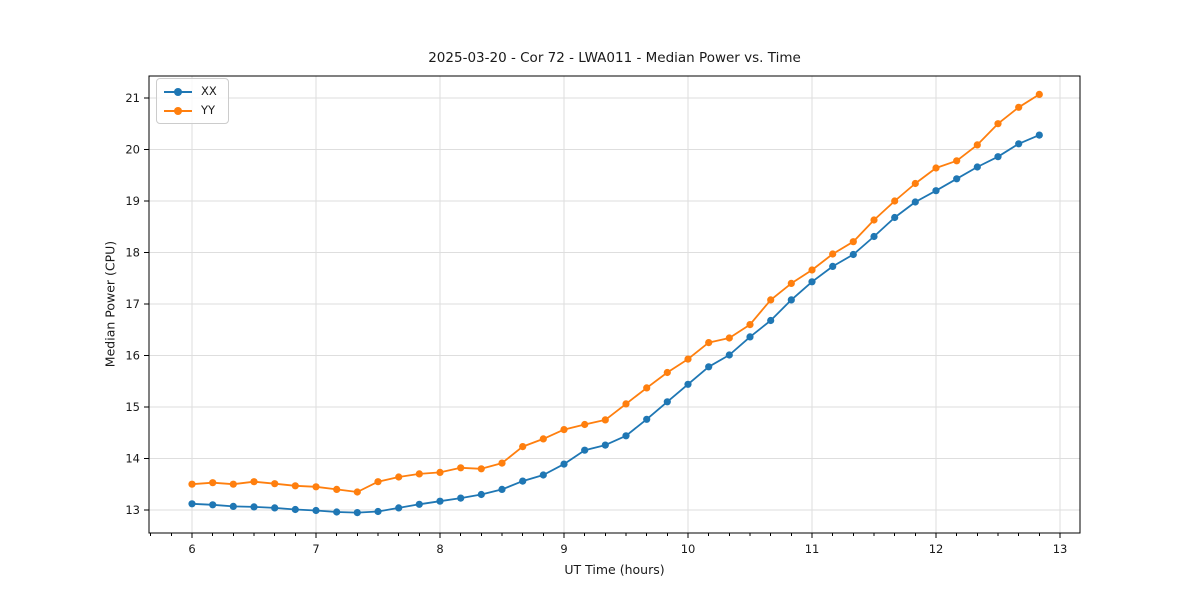  I want to click on svg-text: 7, so click(315, 549).